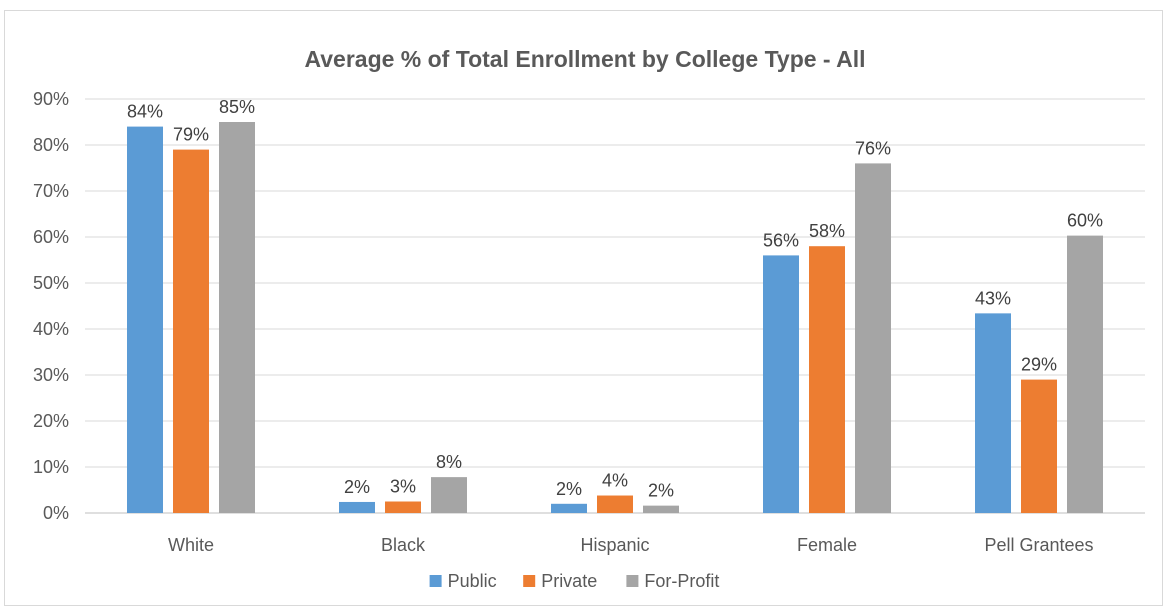 This screenshot has width=1171, height=612. Describe the element at coordinates (449, 495) in the screenshot. I see `bar-for-profit-black` at that location.